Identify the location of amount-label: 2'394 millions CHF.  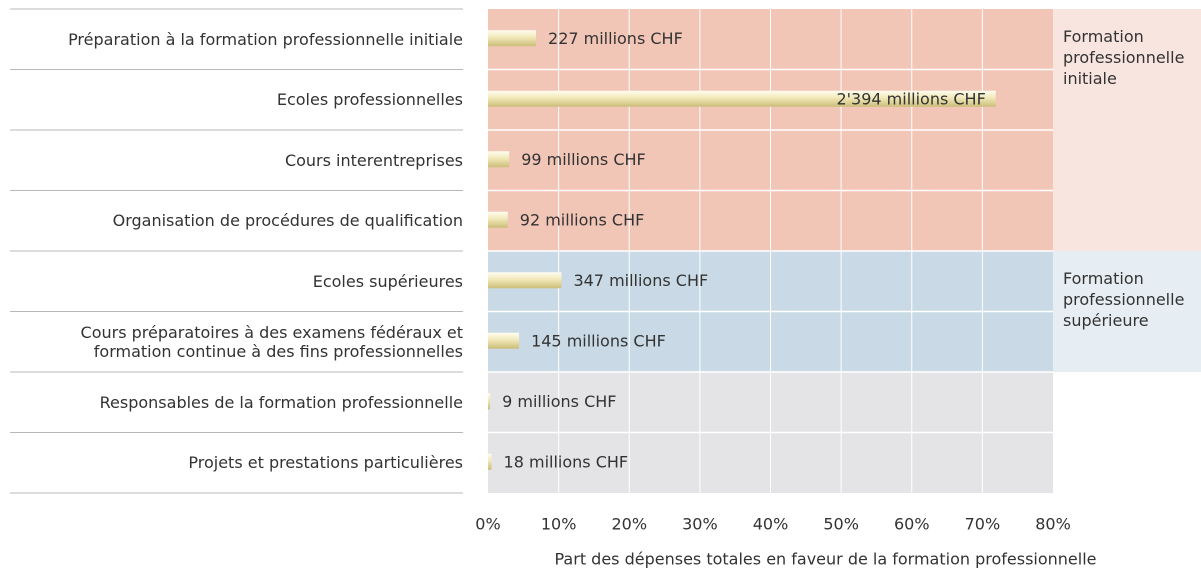
(910, 98).